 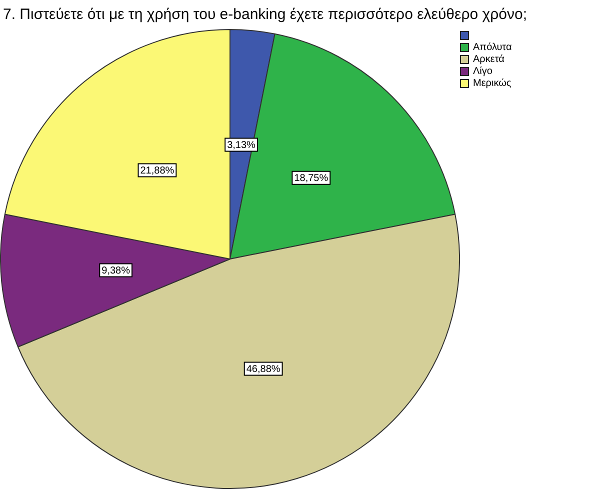 I want to click on legend-label: Λίγο, so click(x=482, y=71).